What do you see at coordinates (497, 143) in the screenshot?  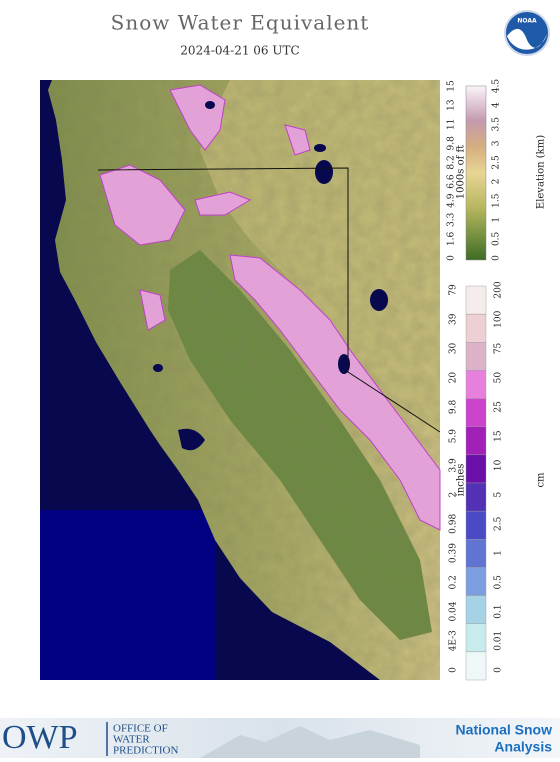 I see `legend-label: 3` at bounding box center [497, 143].